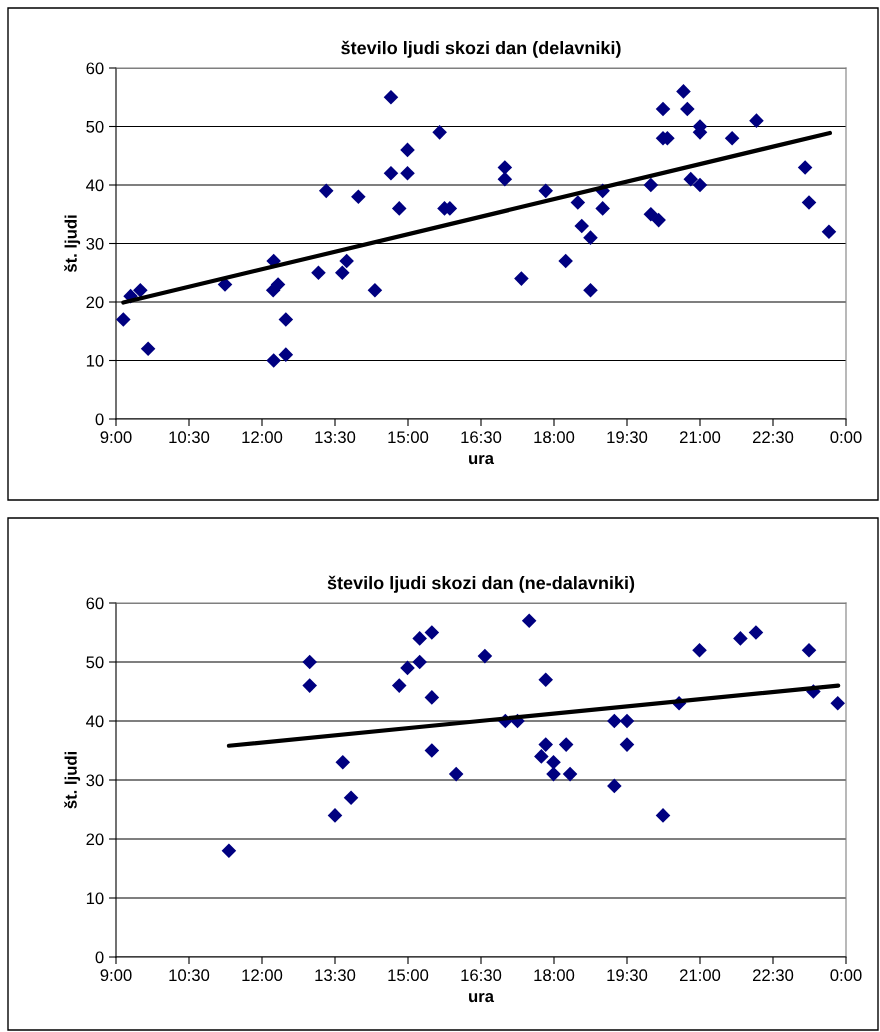 This screenshot has height=1032, width=880. What do you see at coordinates (95, 603) in the screenshot?
I see `y-tick-label: 60` at bounding box center [95, 603].